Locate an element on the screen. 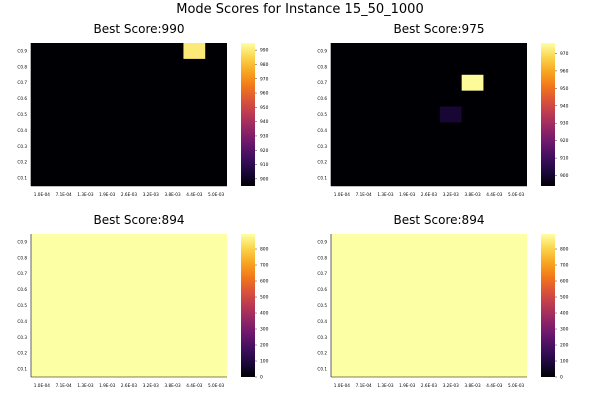  colorbar-tick-label: 800 is located at coordinates (564, 250).